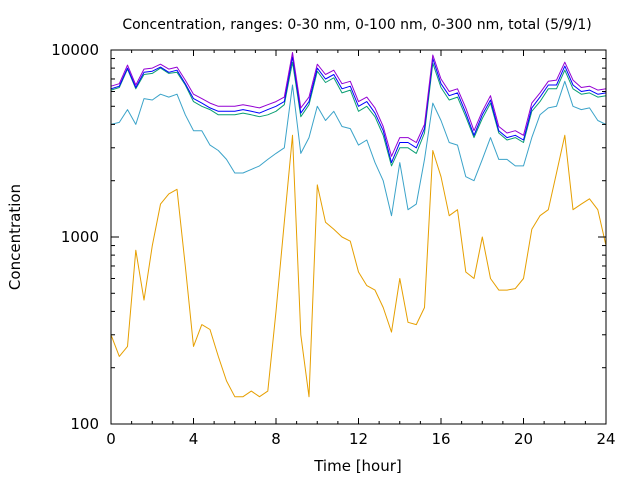  What do you see at coordinates (15, 237) in the screenshot?
I see `y-axis-label: Concentration` at bounding box center [15, 237].